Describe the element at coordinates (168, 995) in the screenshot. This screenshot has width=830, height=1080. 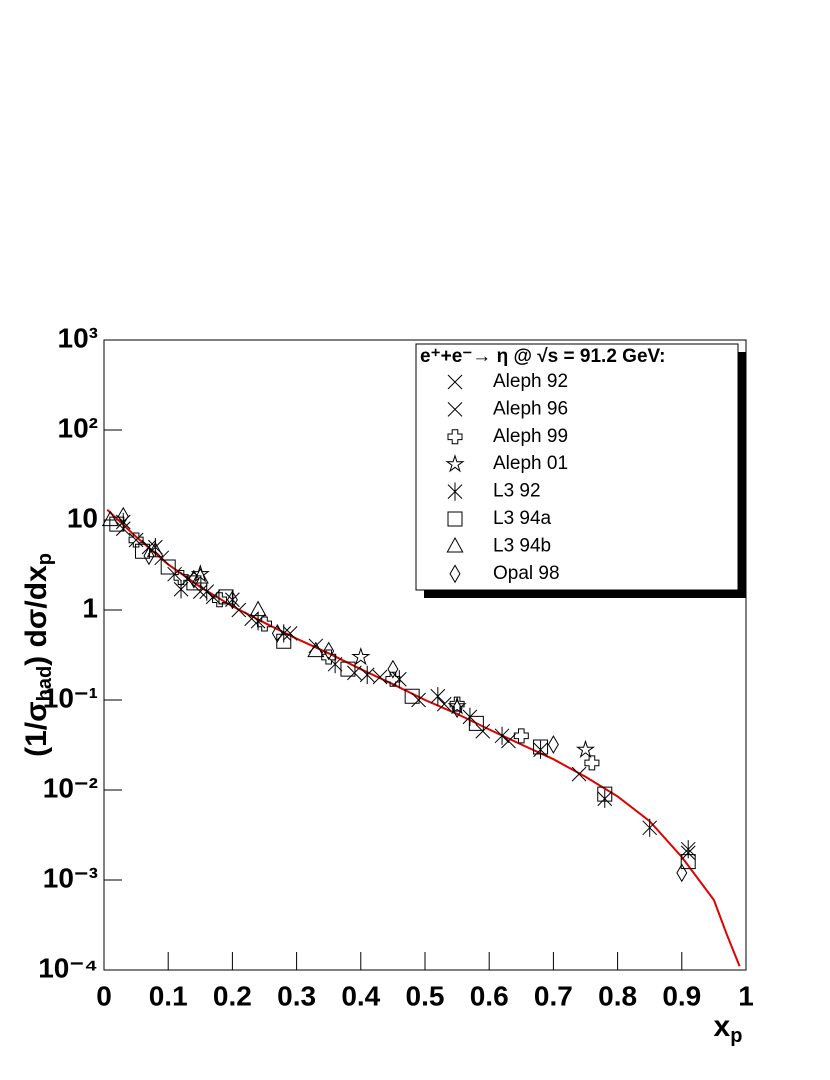
I see `x-tick-label: 0.1` at that location.